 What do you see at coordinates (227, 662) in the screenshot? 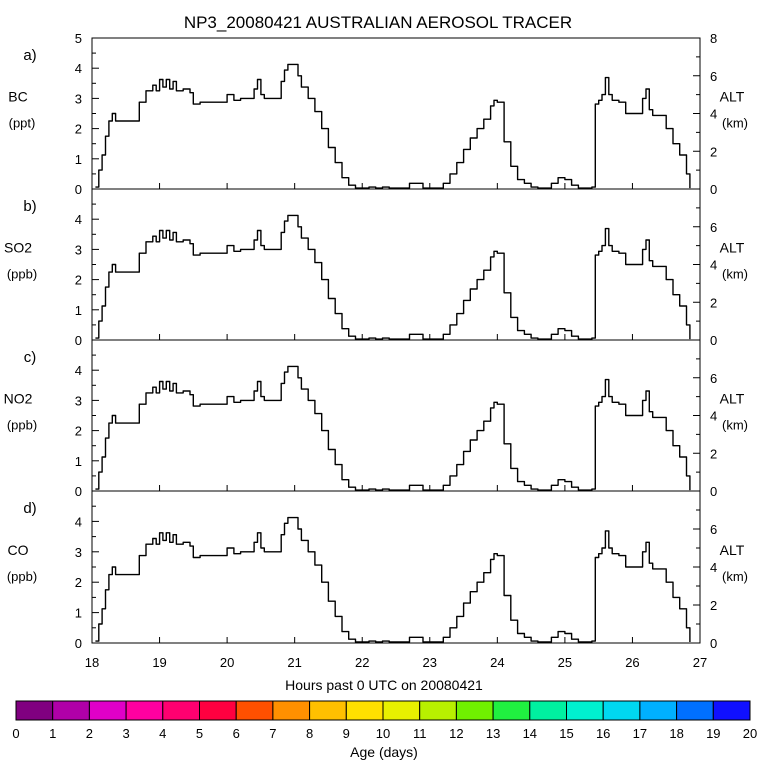
I see `x-tick-label: 20` at bounding box center [227, 662].